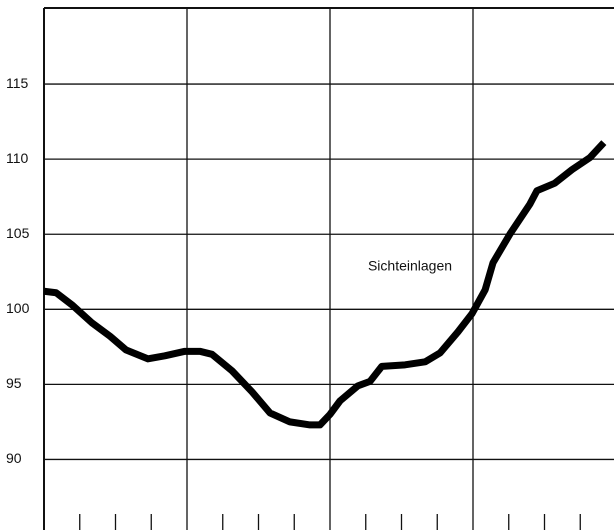 The width and height of the screenshot is (614, 530). Describe the element at coordinates (17, 158) in the screenshot. I see `y-tick-label: 110` at that location.